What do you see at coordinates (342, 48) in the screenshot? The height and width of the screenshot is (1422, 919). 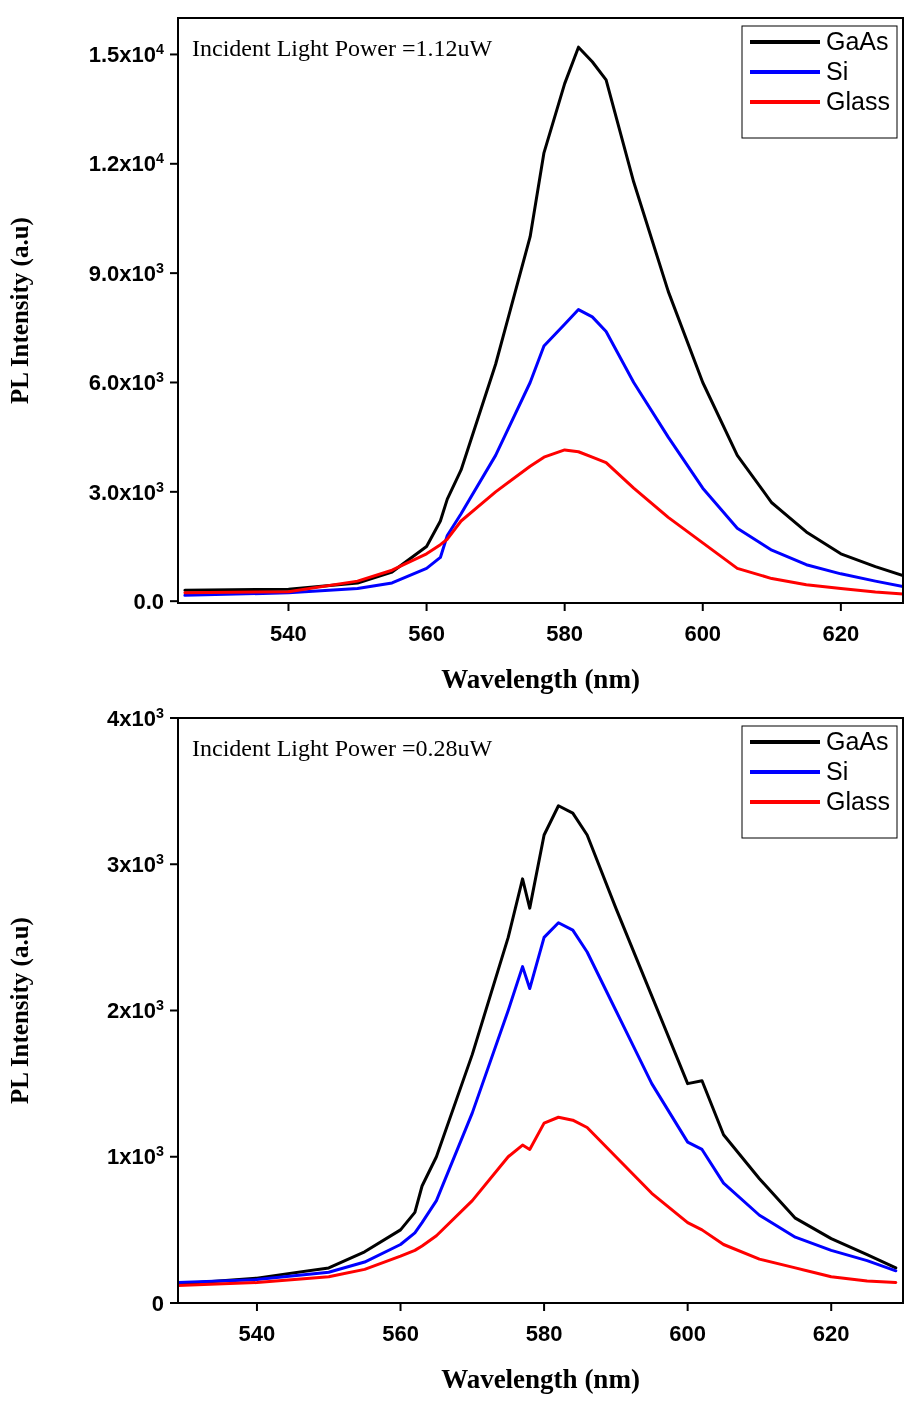 I see `annotation: Incident Light Power =1.12uW` at bounding box center [342, 48].